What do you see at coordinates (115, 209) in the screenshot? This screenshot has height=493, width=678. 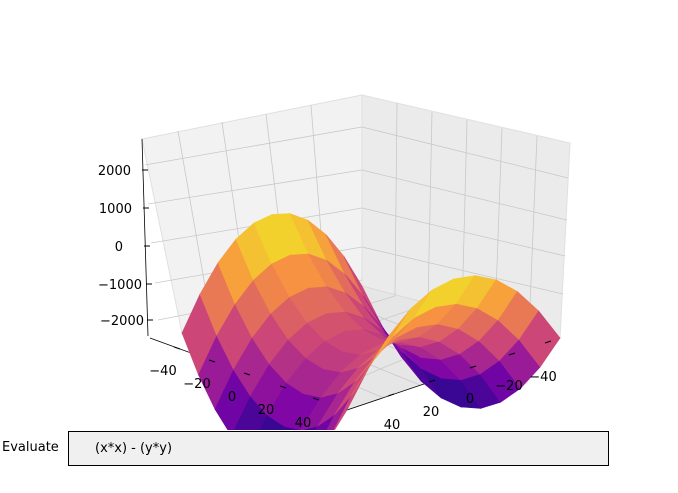 I see `z-tick-label: 1000` at bounding box center [115, 209].